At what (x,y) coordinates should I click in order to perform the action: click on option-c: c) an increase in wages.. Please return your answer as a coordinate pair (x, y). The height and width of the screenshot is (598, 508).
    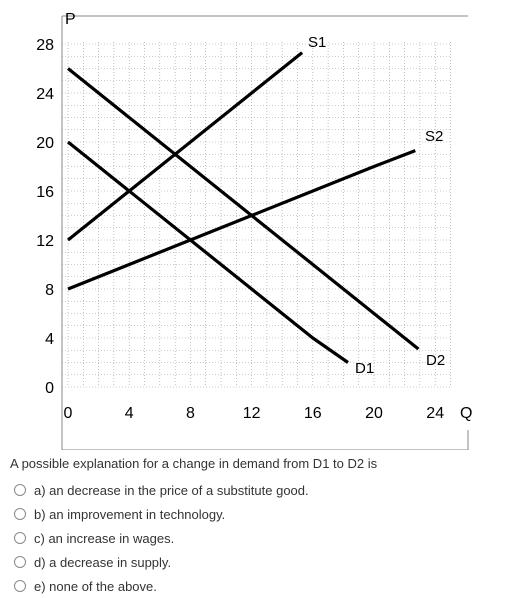
    Looking at the image, I should click on (161, 538).